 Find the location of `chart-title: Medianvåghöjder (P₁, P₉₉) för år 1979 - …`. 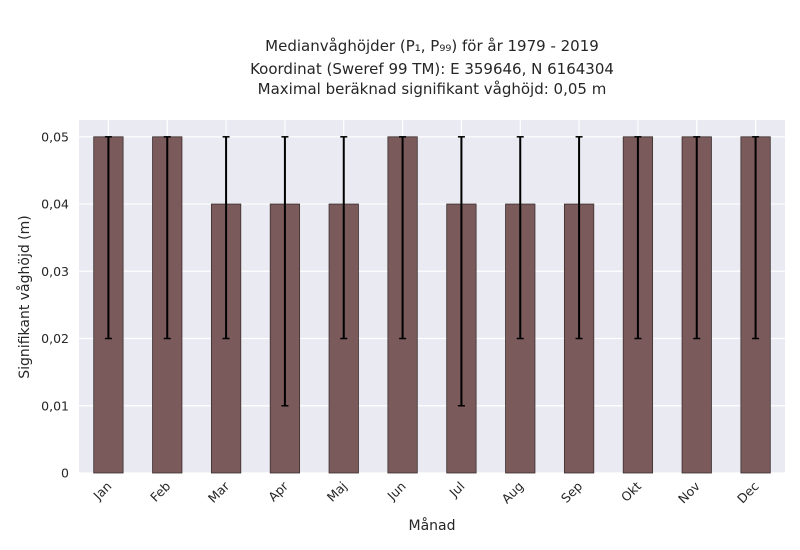

chart-title: Medianvåghöjder (P₁, P₉₉) för år 1979 - … is located at coordinates (432, 67).